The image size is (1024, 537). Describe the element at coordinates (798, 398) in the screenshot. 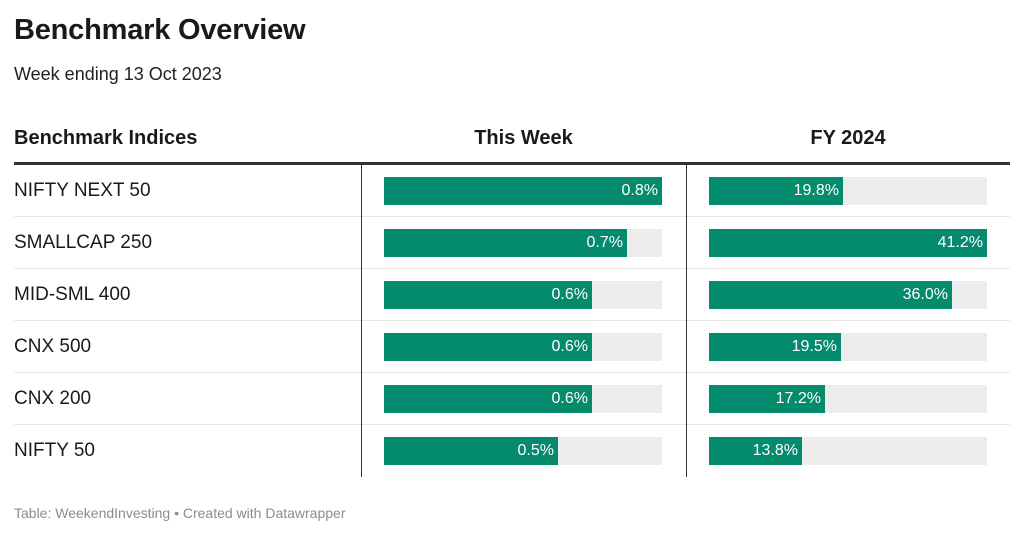

I see `fy-value-label: 17.2%` at that location.